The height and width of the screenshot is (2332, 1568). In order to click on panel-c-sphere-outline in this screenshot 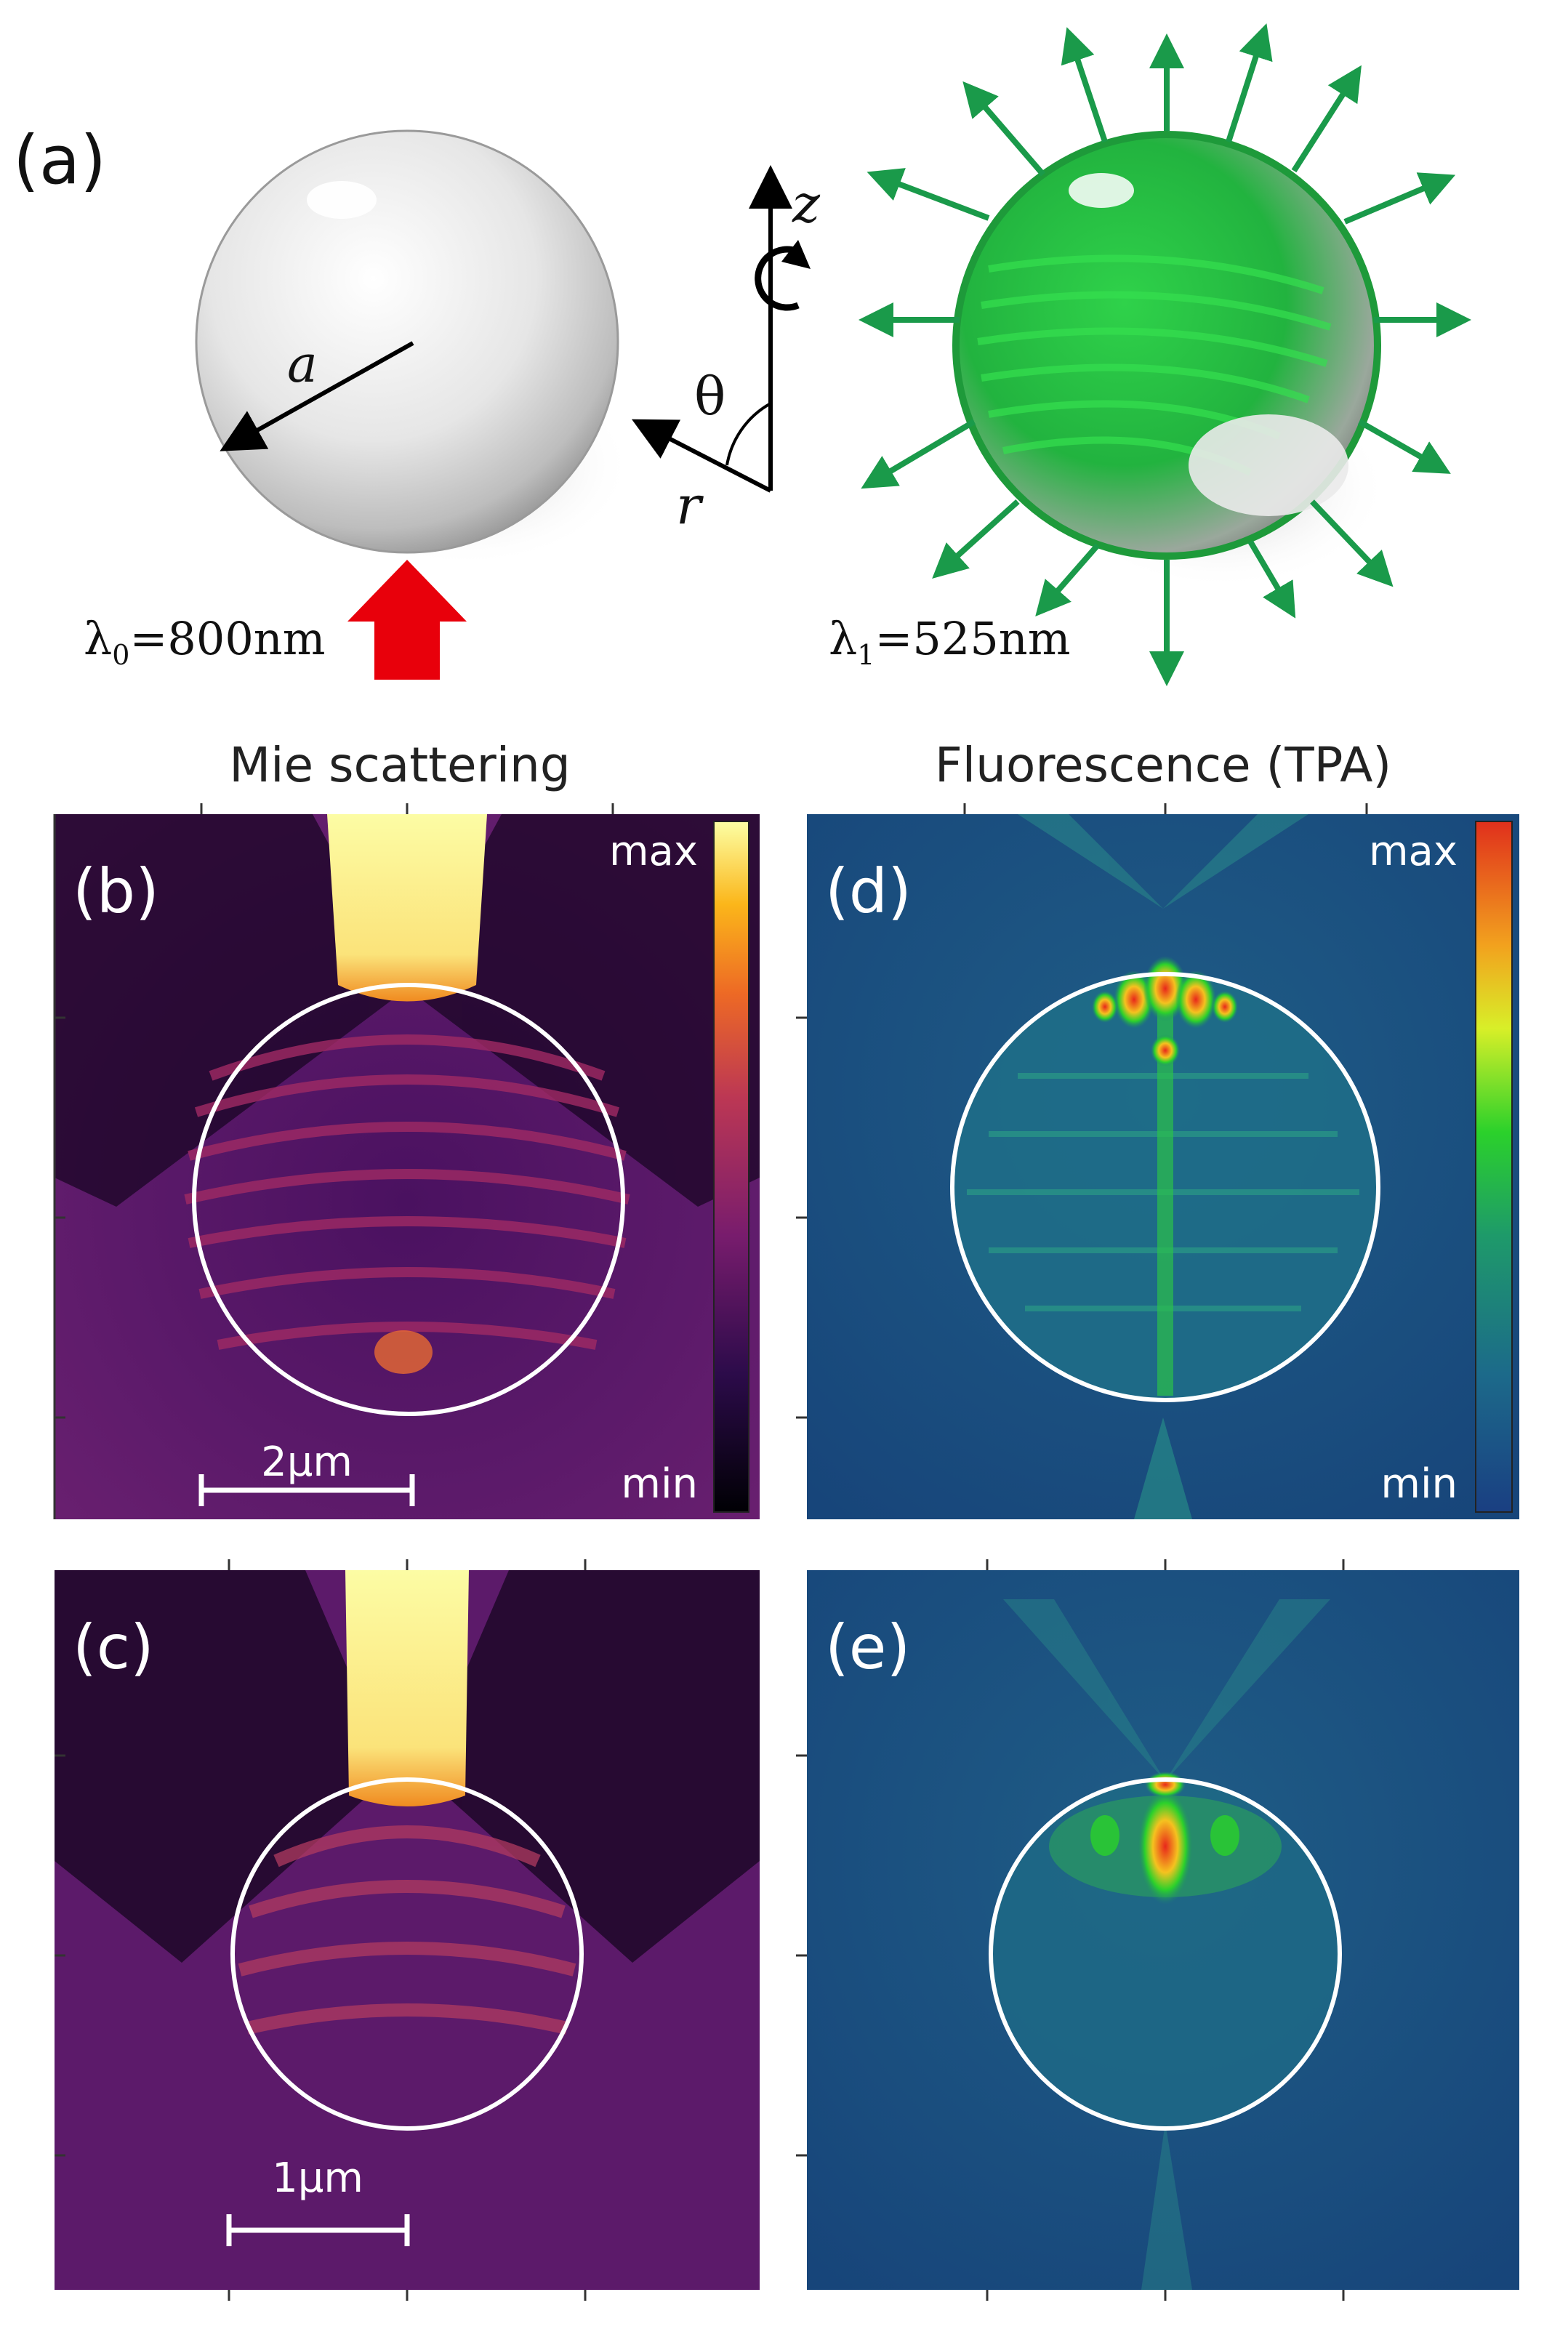, I will do `click(407, 1954)`.